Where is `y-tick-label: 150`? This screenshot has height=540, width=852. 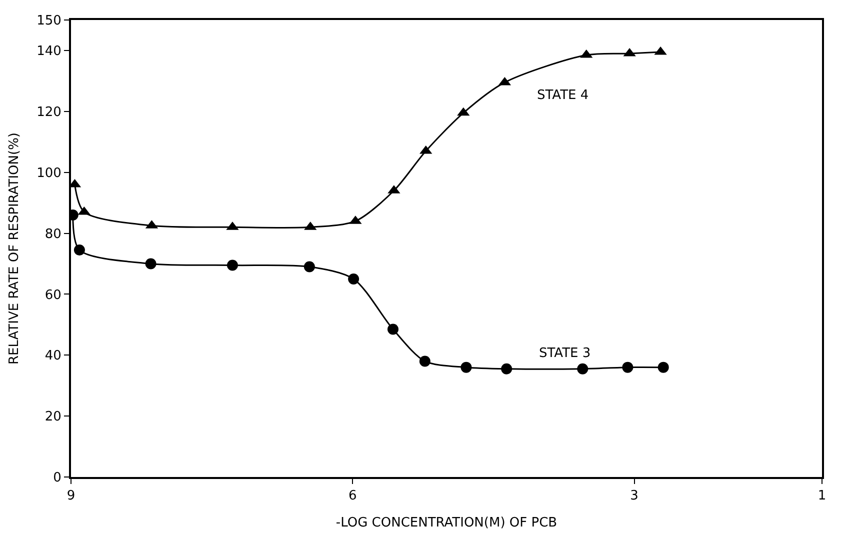 y-tick-label: 150 is located at coordinates (49, 21).